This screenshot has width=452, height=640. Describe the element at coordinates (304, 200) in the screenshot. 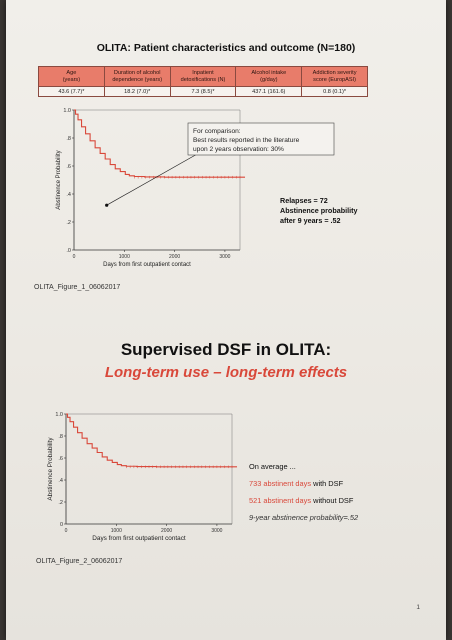

I see `annotation-line: Relapses = 72` at that location.